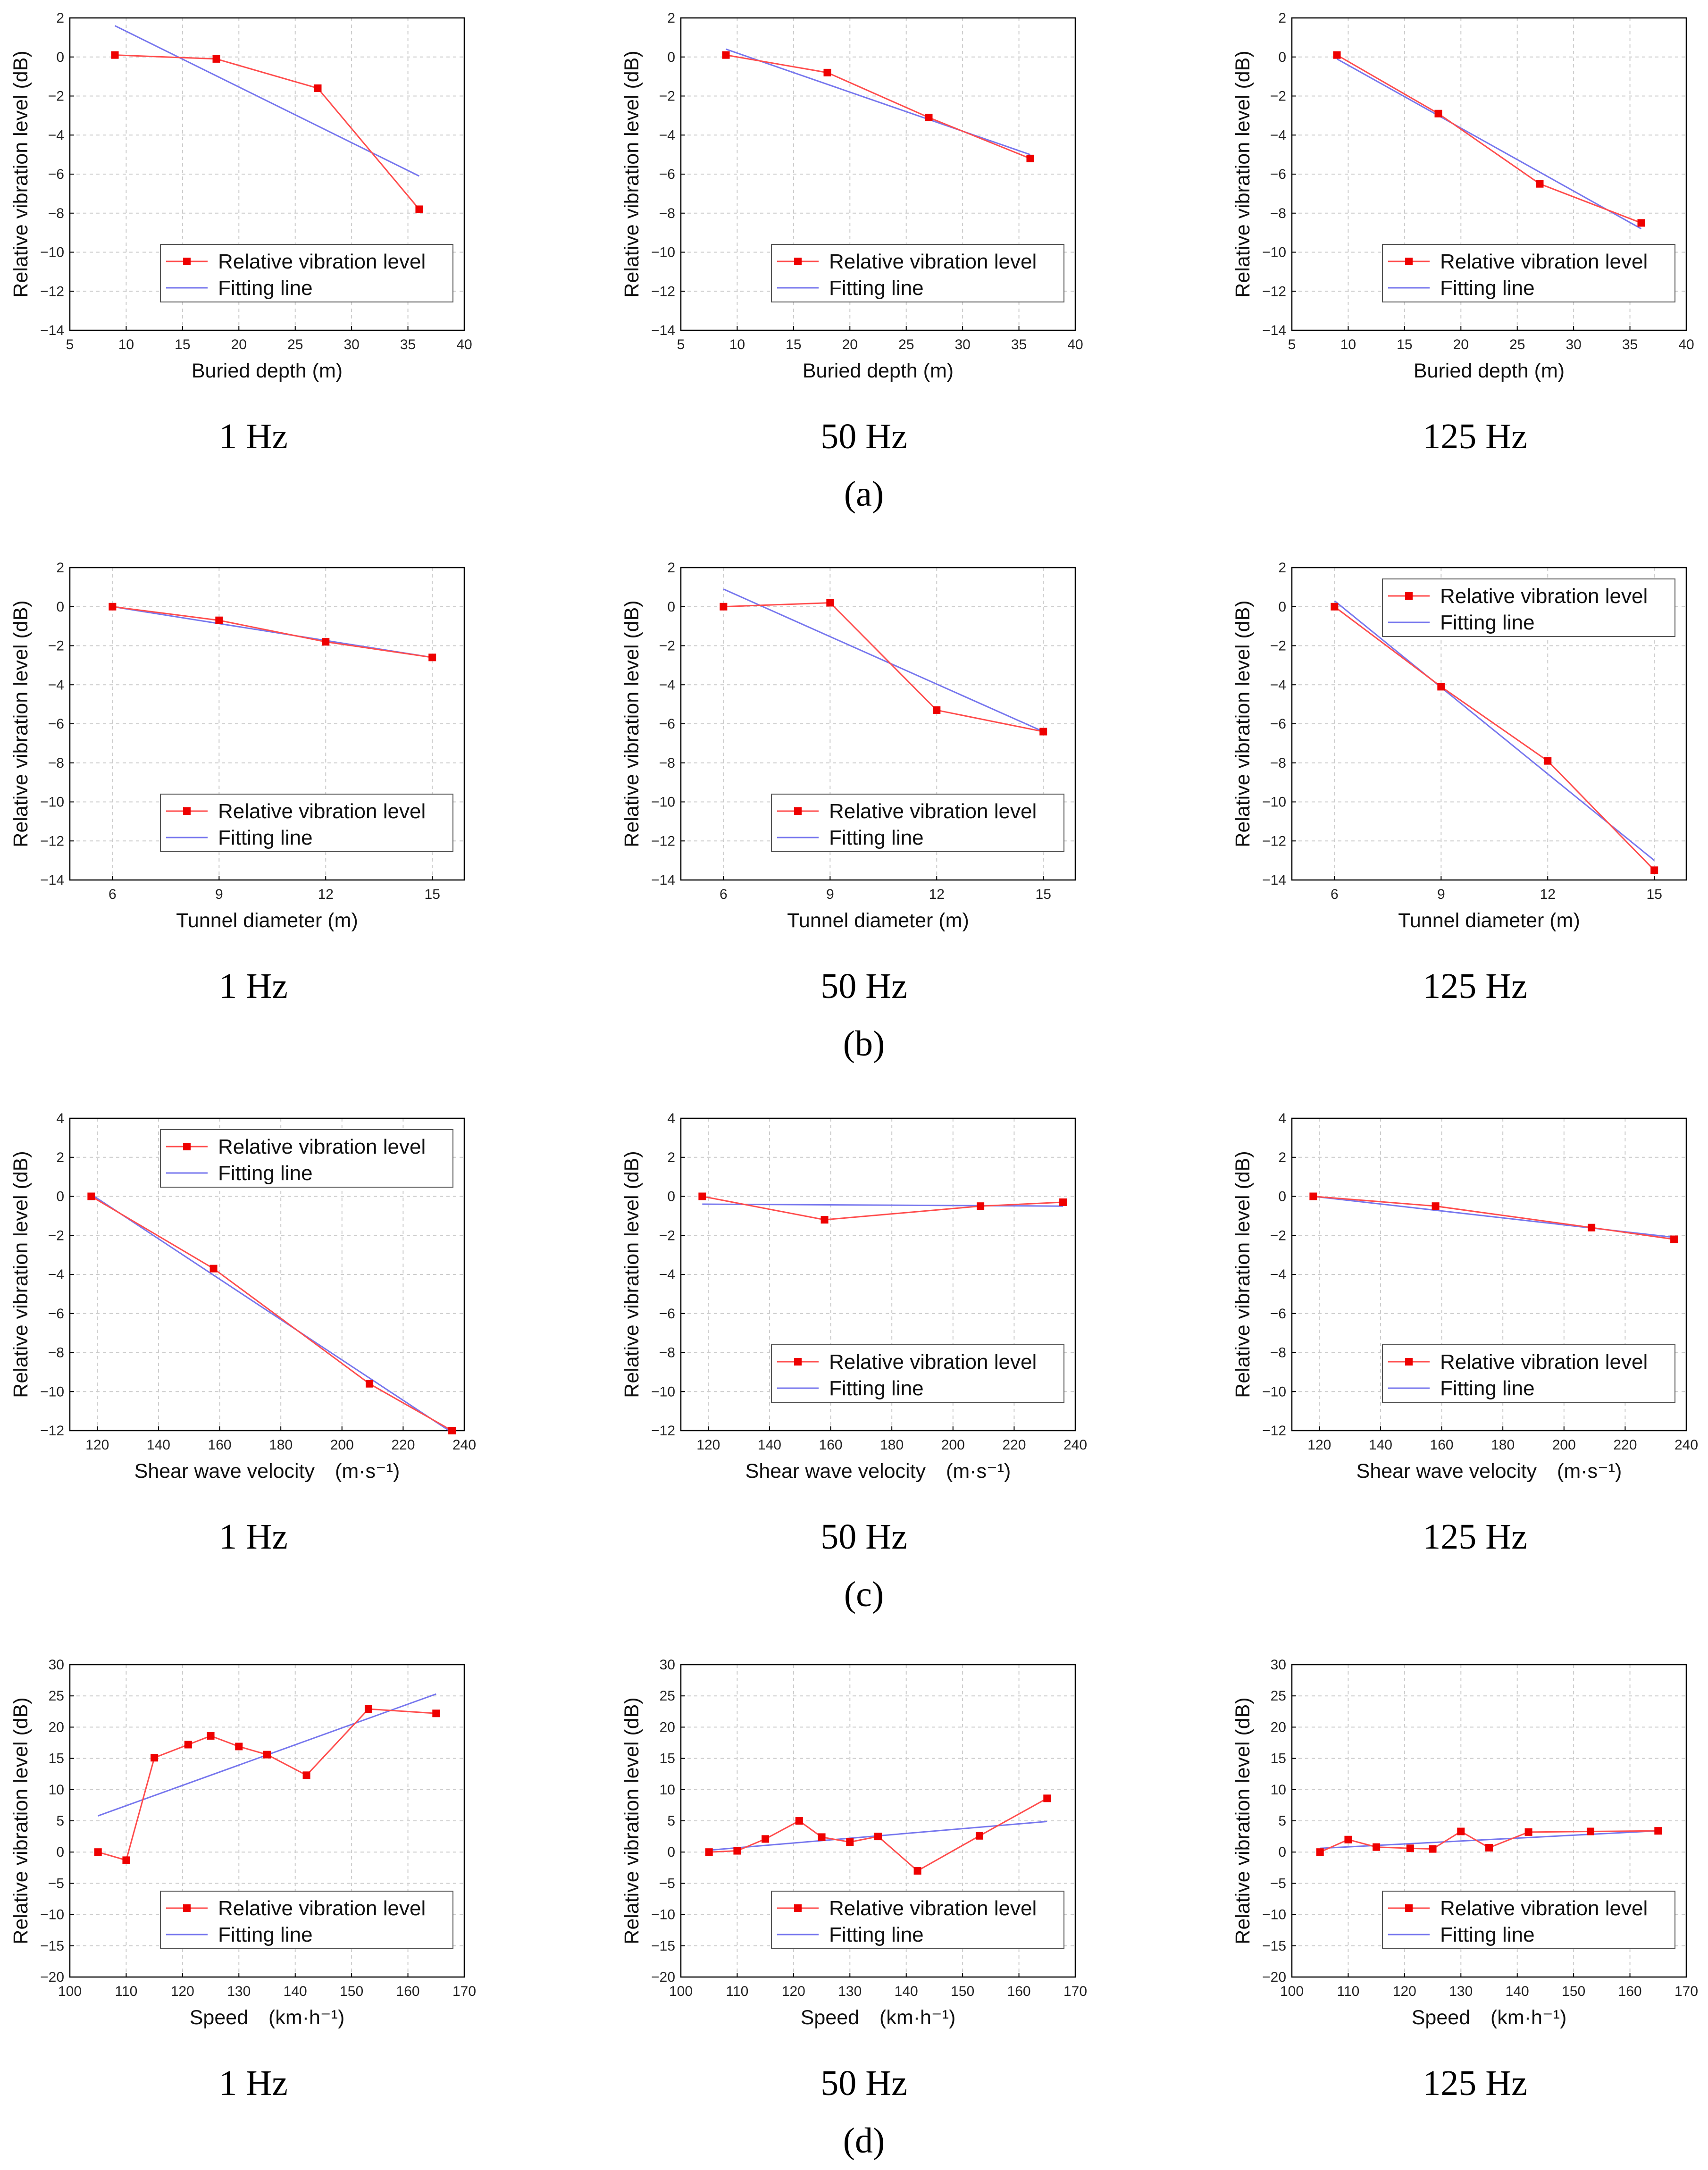 The width and height of the screenshot is (1708, 2170). I want to click on x-tick-label: 110, so click(126, 1991).